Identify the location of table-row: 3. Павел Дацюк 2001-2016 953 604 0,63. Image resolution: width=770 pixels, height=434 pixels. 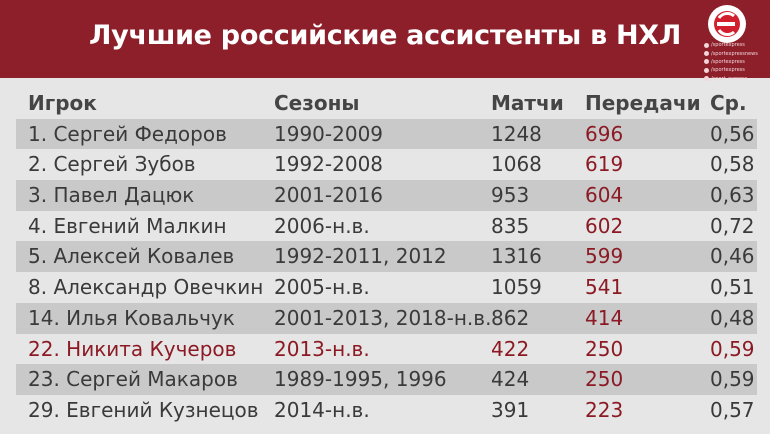
(386, 195).